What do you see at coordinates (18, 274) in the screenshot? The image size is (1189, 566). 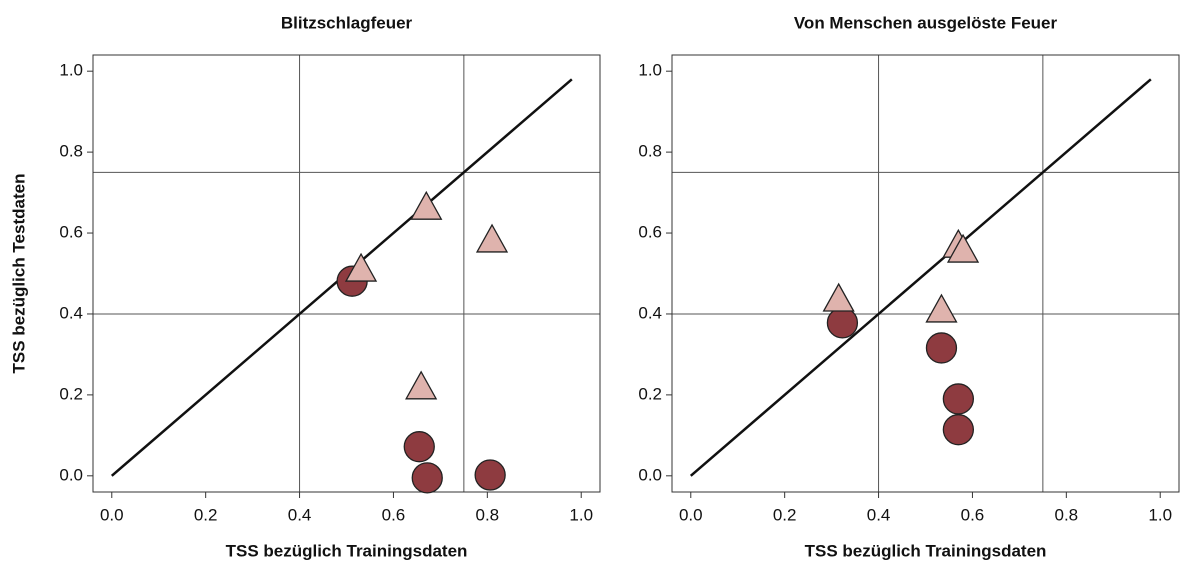 I see `y-axis-label: TSS bezüglich Testdaten` at bounding box center [18, 274].